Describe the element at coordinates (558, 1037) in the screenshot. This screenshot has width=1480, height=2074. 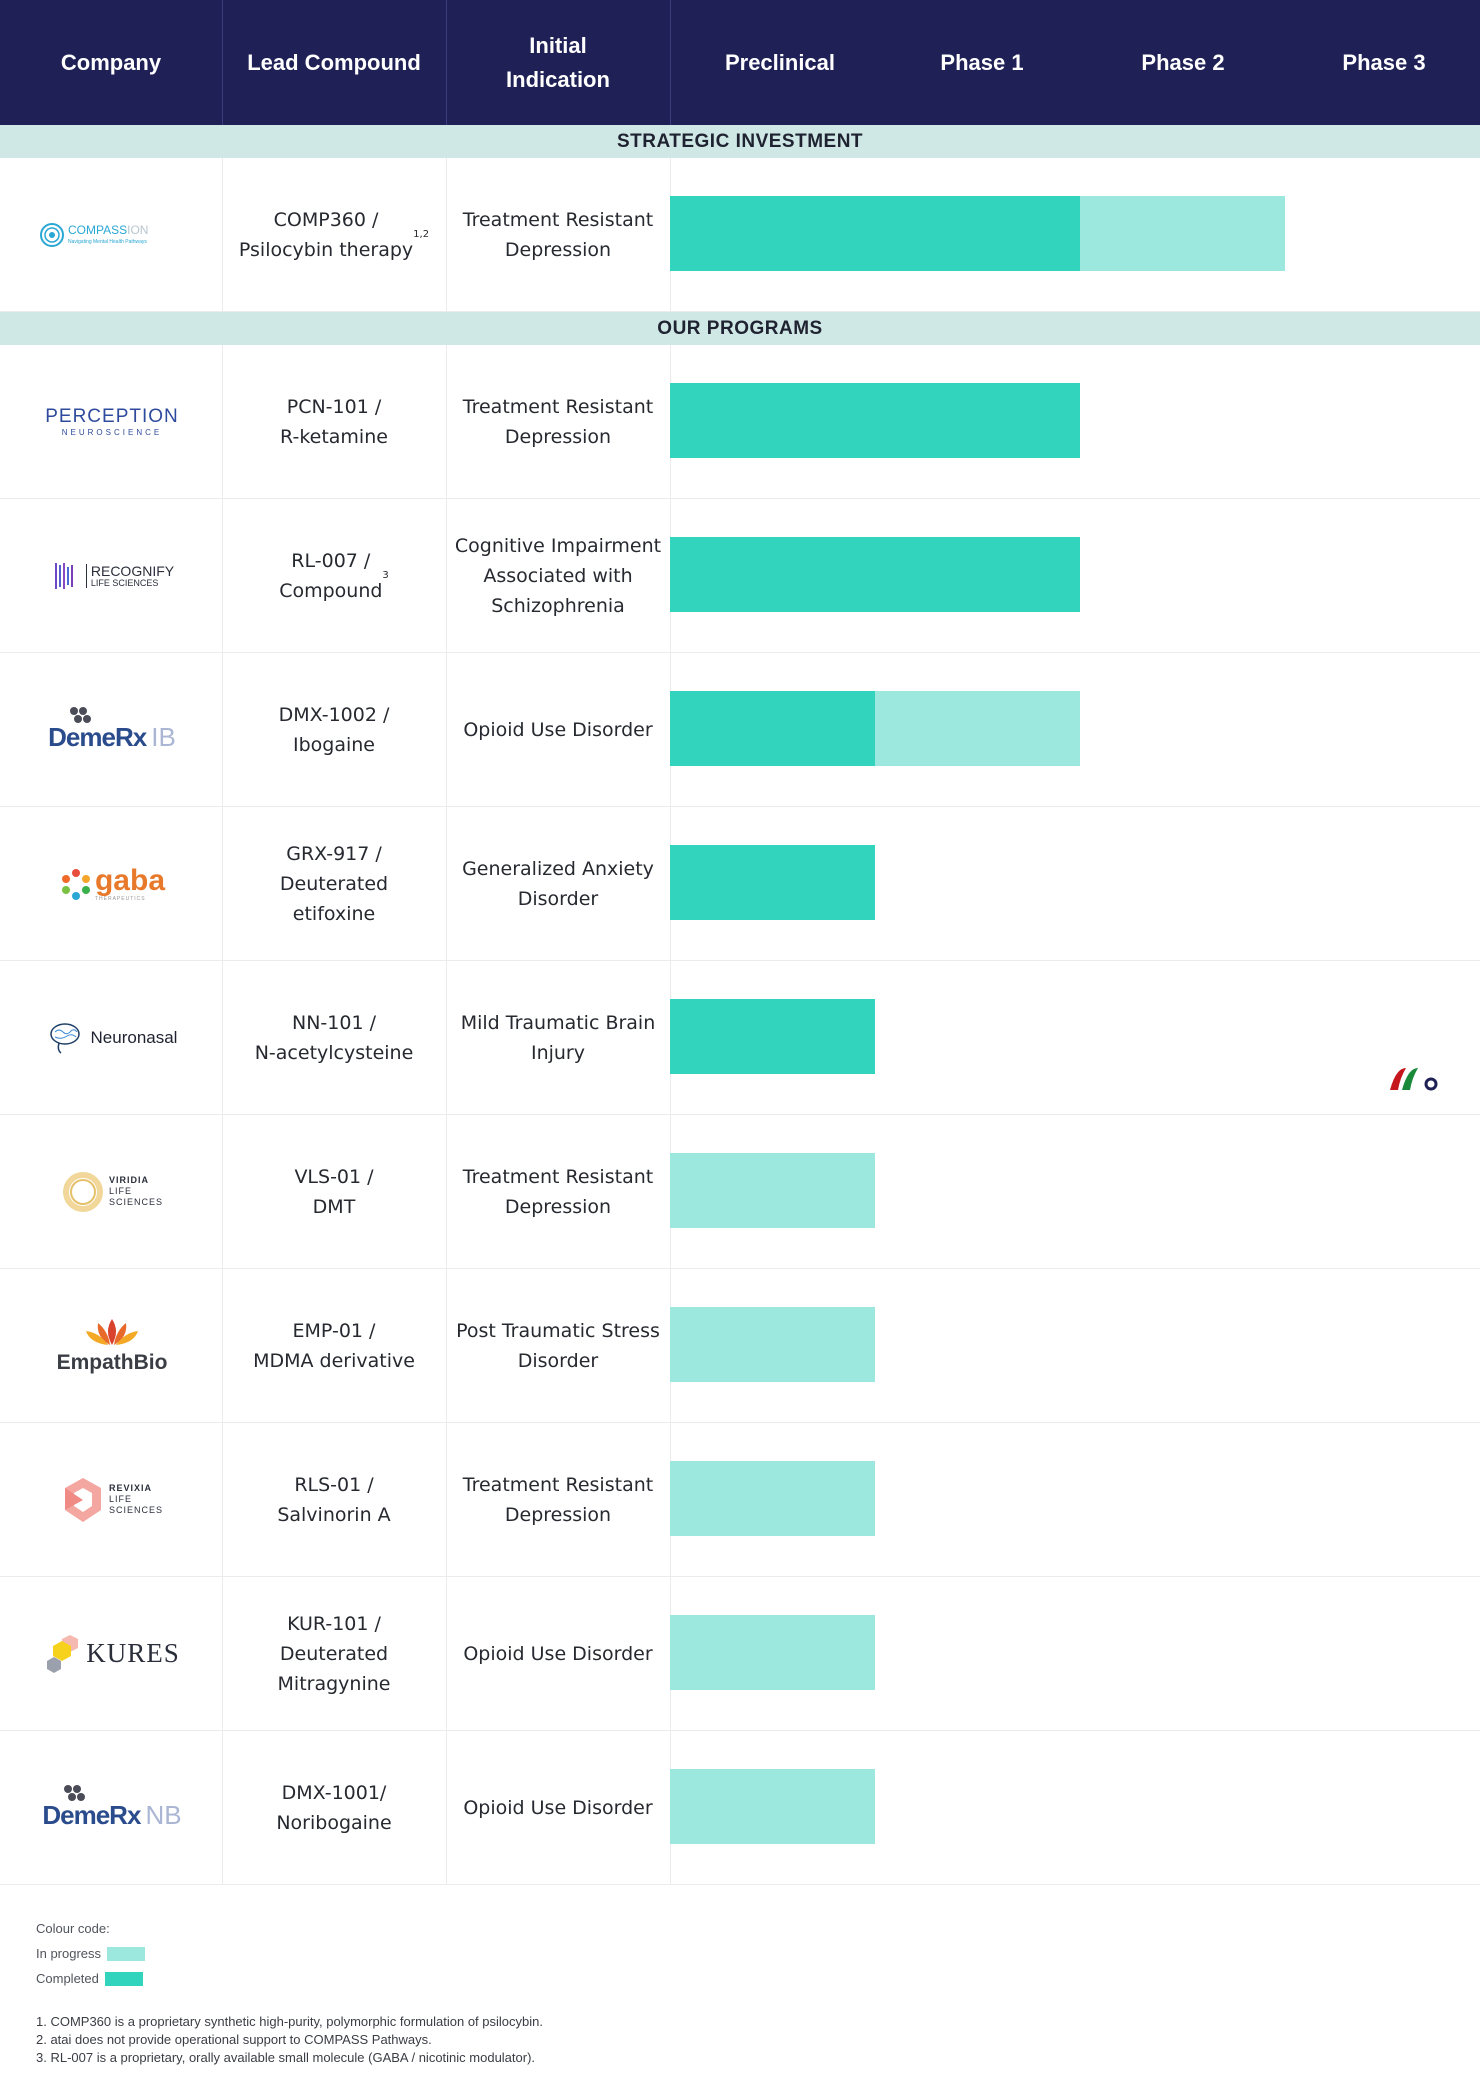
I see `initial-indication-cell: Mild Traumatic Brain Injury` at that location.